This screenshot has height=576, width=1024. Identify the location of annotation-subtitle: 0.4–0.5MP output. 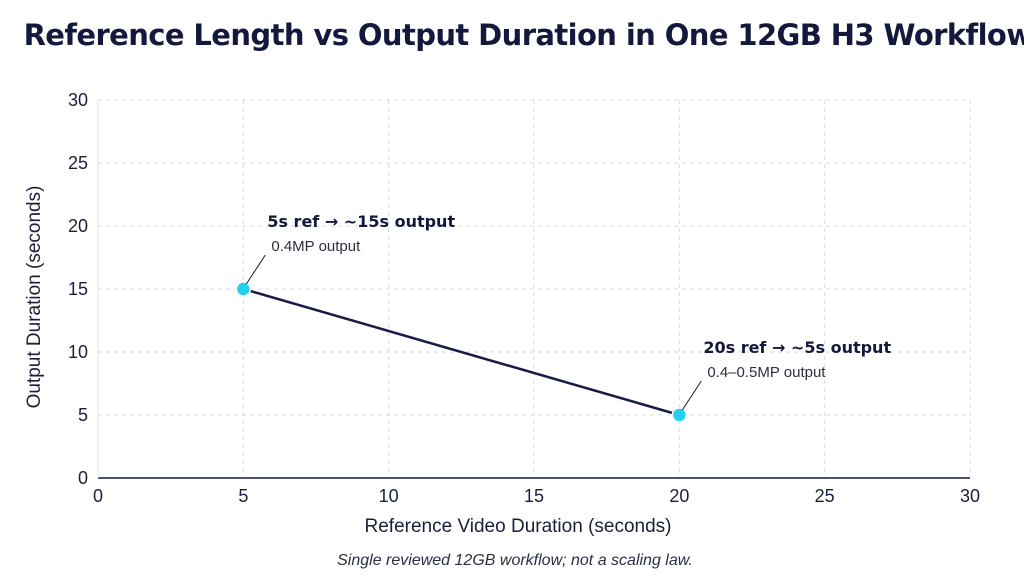
(766, 372).